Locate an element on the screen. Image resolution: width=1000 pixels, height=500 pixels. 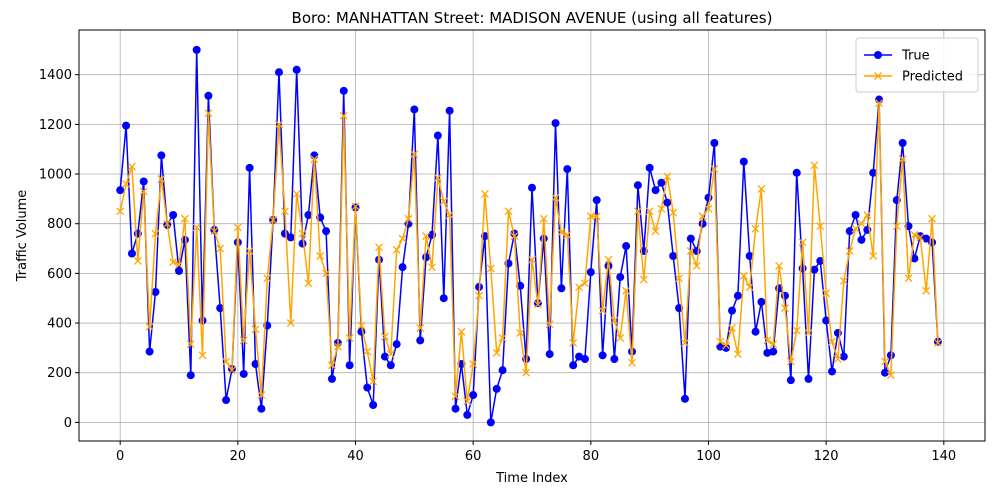
y-tick-label: 400 is located at coordinates (59, 324).